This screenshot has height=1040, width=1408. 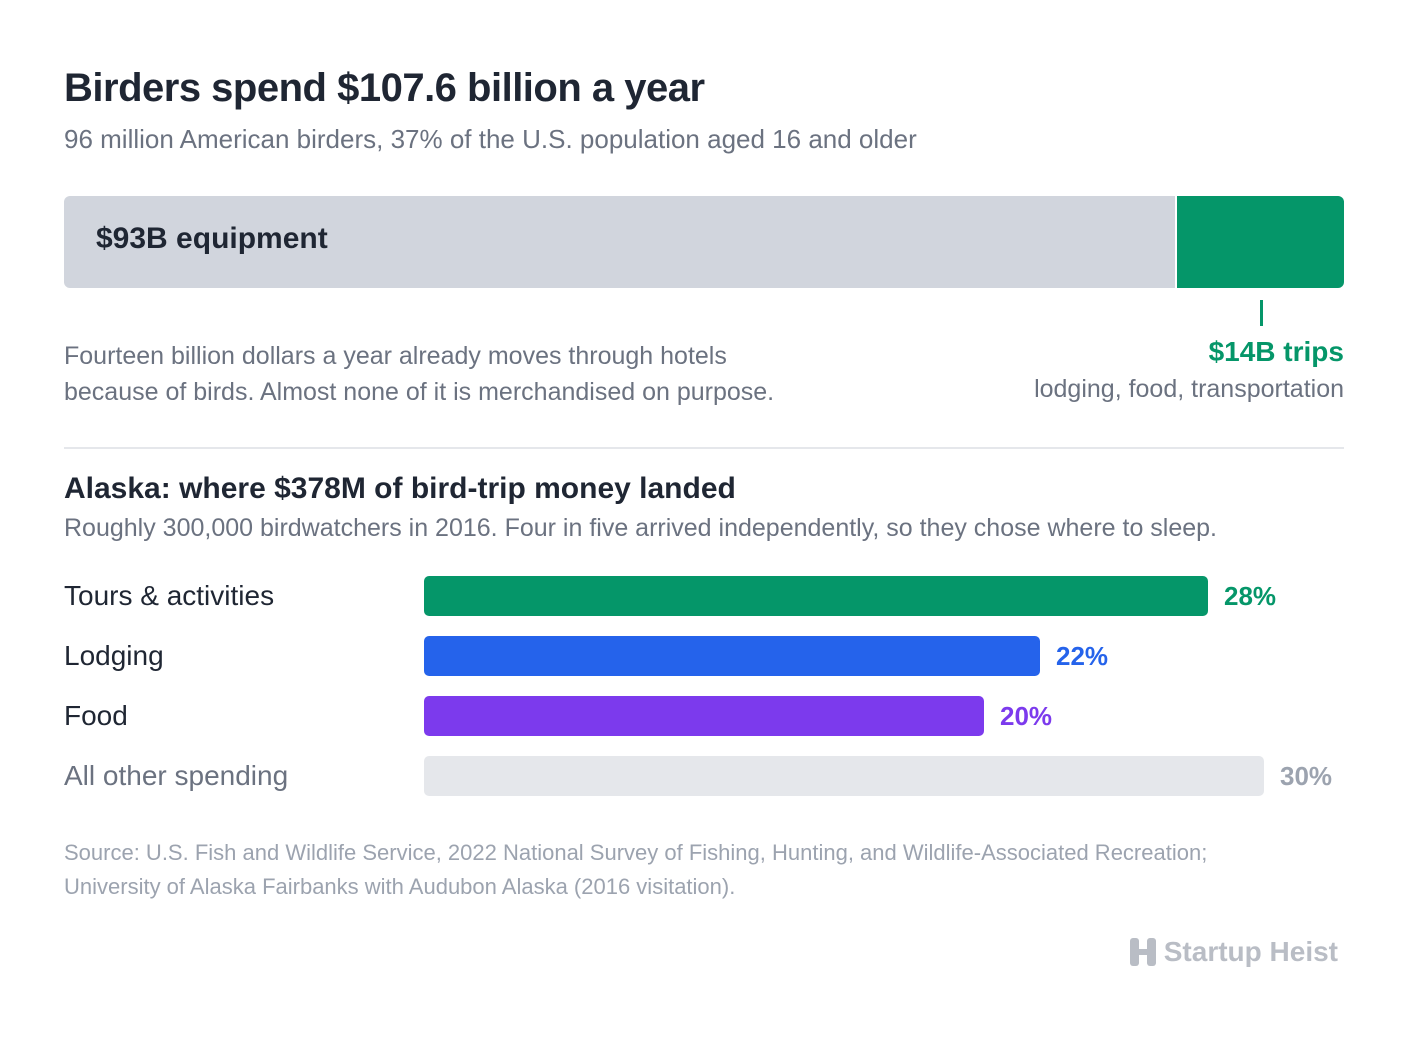 What do you see at coordinates (1260, 242) in the screenshot?
I see `trips-segment` at bounding box center [1260, 242].